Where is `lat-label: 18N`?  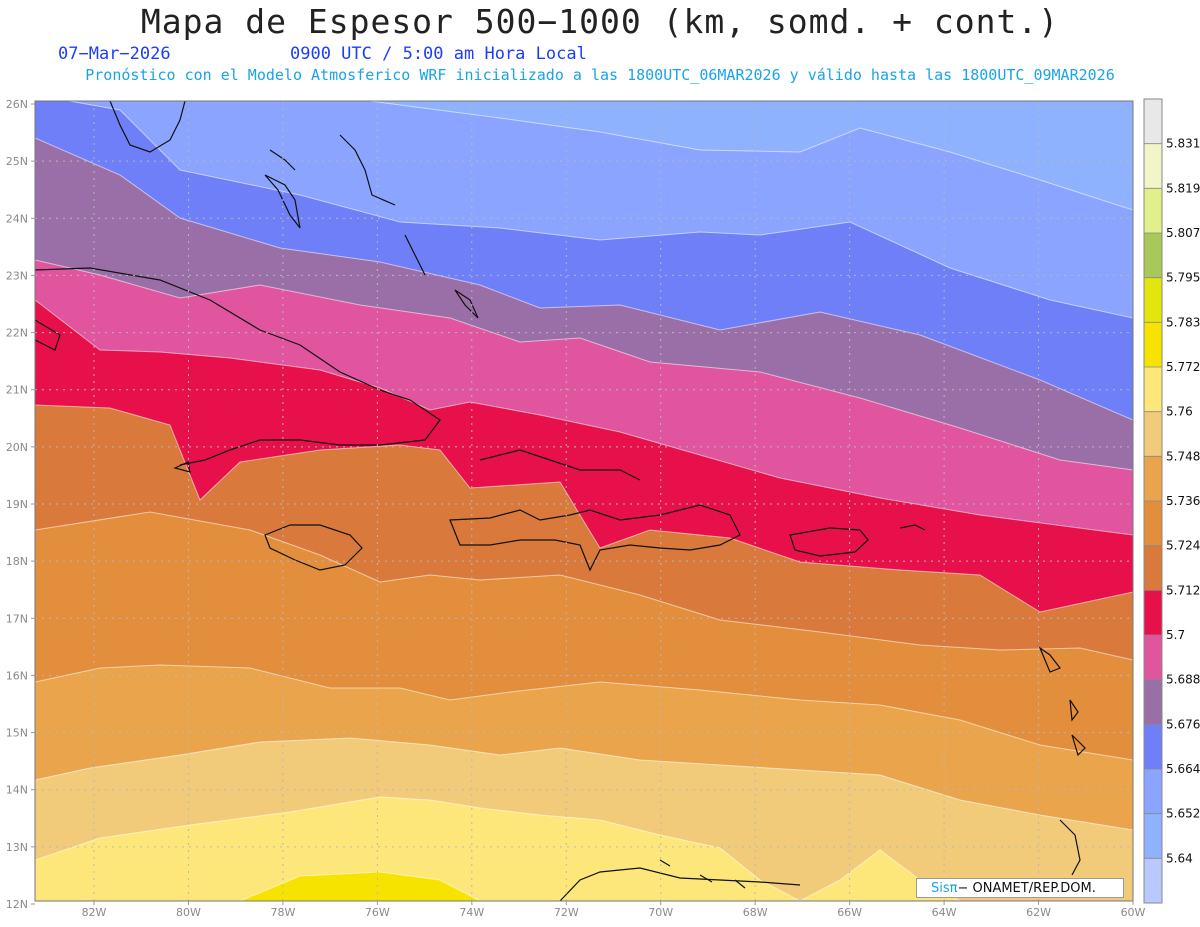
lat-label: 18N is located at coordinates (17, 561).